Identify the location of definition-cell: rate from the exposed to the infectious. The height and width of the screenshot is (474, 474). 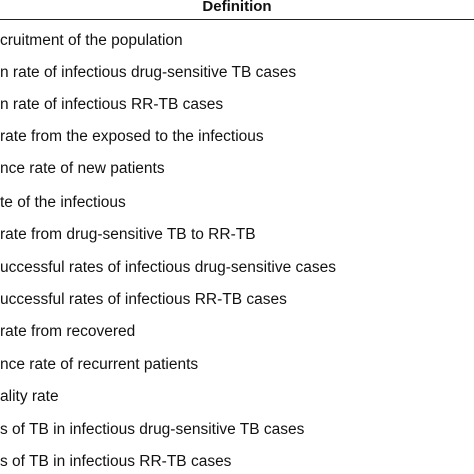
(132, 136).